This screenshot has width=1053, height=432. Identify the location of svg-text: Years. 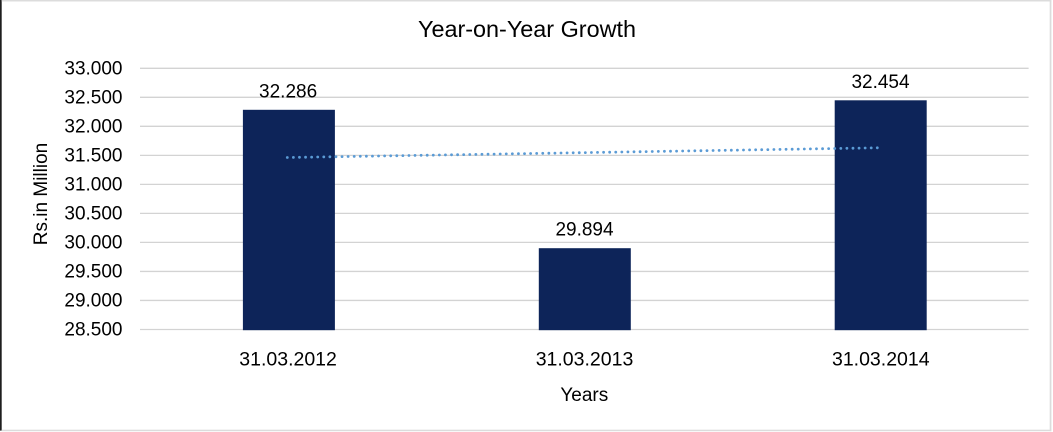
(584, 395).